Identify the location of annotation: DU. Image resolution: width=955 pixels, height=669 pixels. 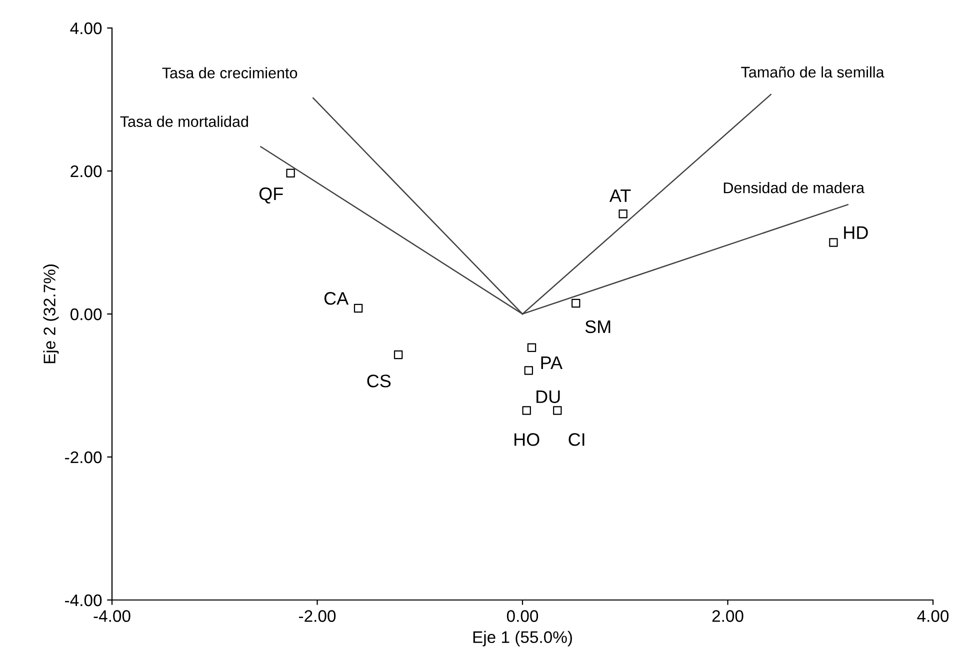
(548, 397).